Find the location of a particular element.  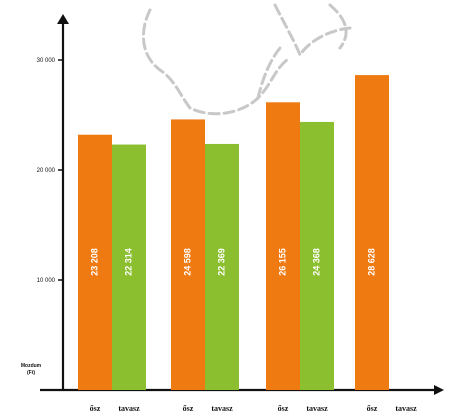

y-ticks: 10 000 20 000 30 000 is located at coordinates (50, 171).